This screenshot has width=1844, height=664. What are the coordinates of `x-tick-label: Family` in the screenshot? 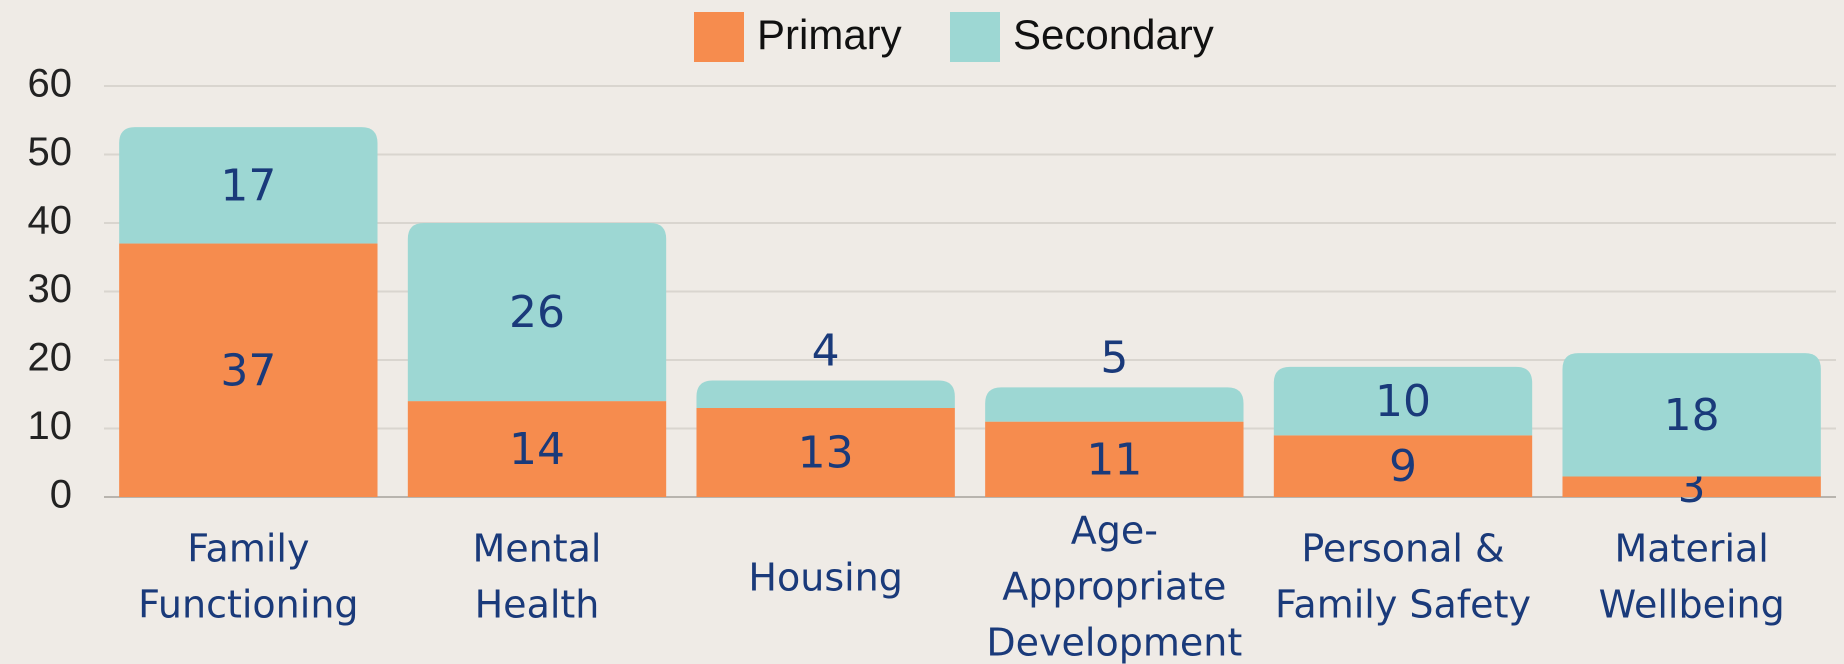 It's located at (248, 549).